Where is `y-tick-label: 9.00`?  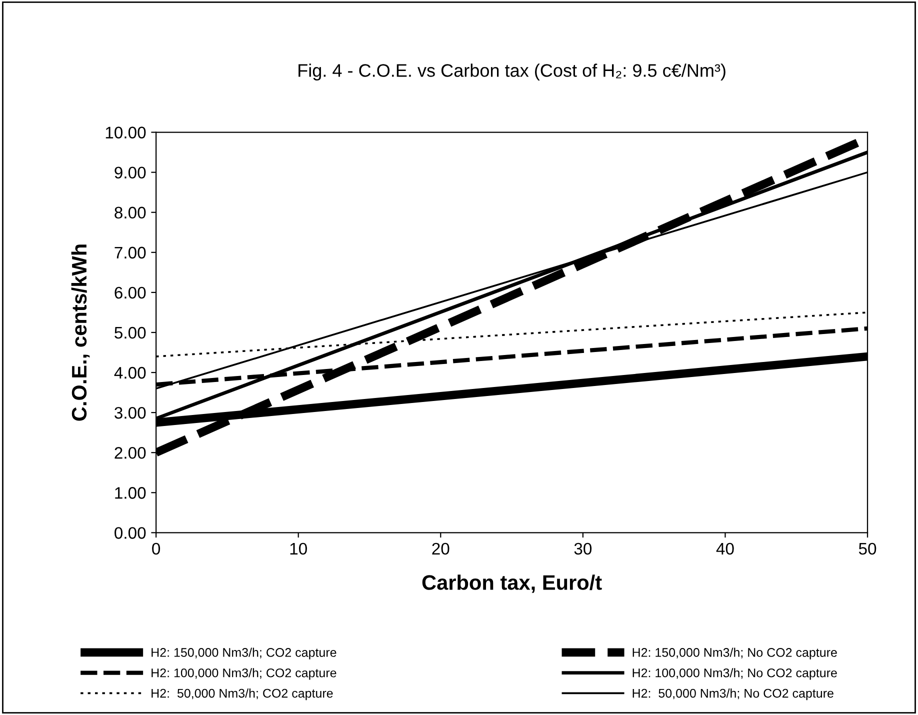
y-tick-label: 9.00 is located at coordinates (130, 172).